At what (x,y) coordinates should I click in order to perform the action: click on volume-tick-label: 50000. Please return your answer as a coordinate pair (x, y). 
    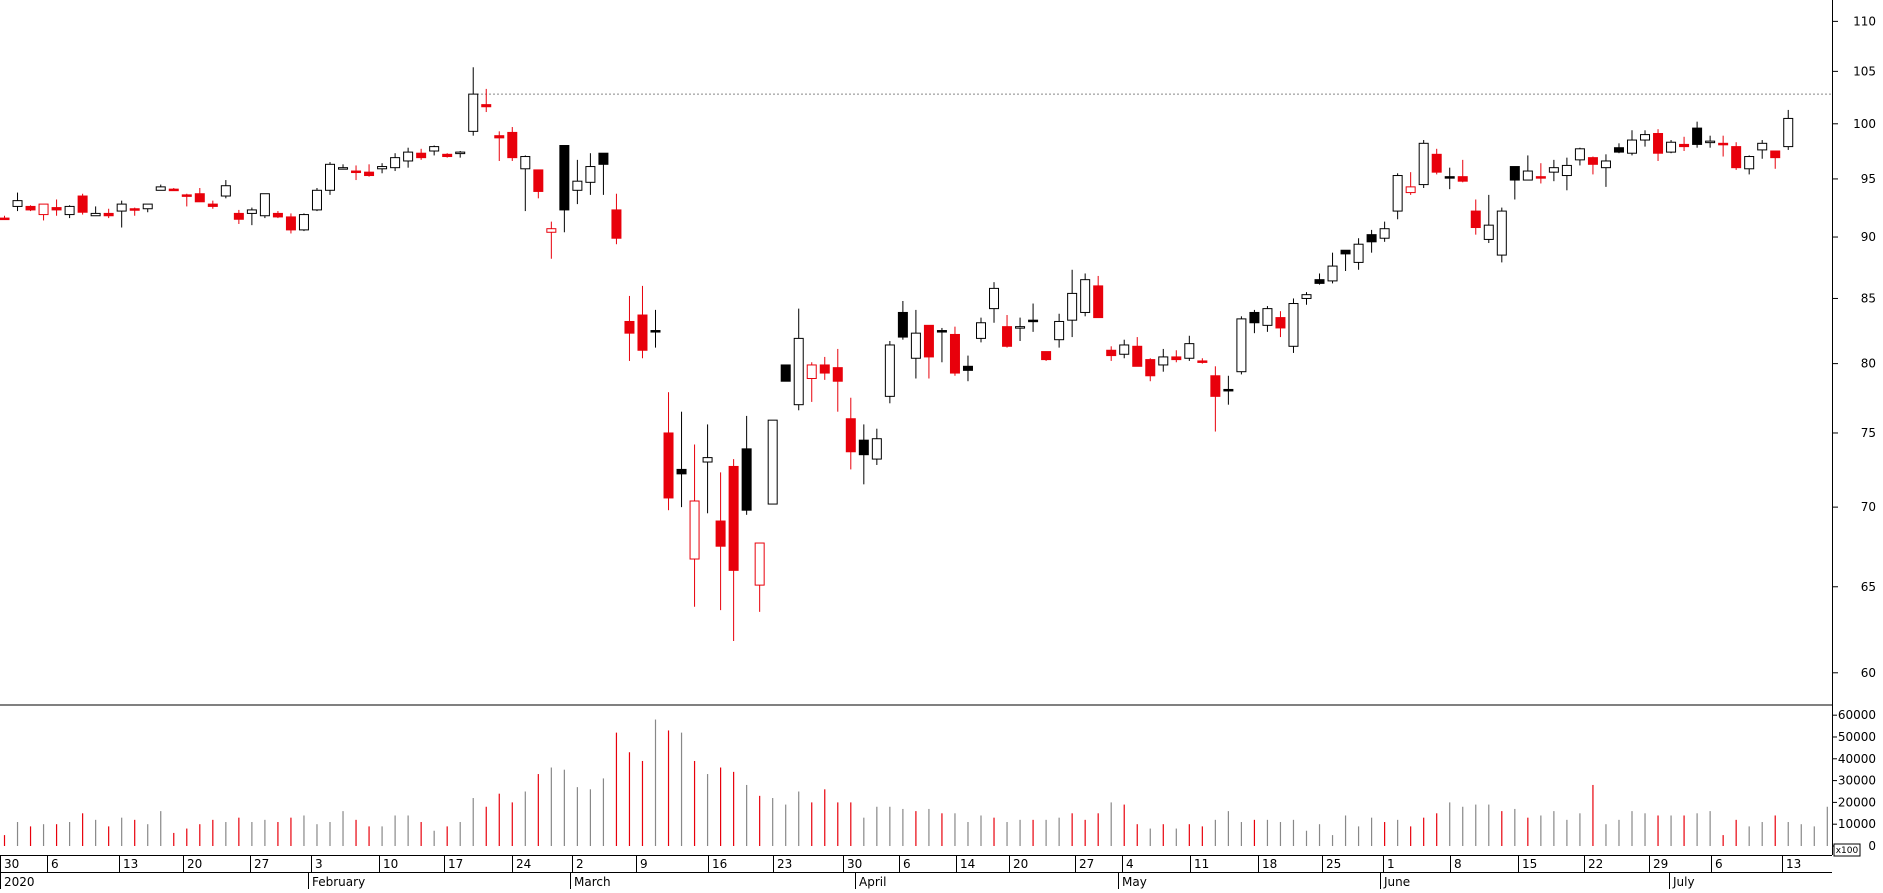
    Looking at the image, I should click on (1857, 737).